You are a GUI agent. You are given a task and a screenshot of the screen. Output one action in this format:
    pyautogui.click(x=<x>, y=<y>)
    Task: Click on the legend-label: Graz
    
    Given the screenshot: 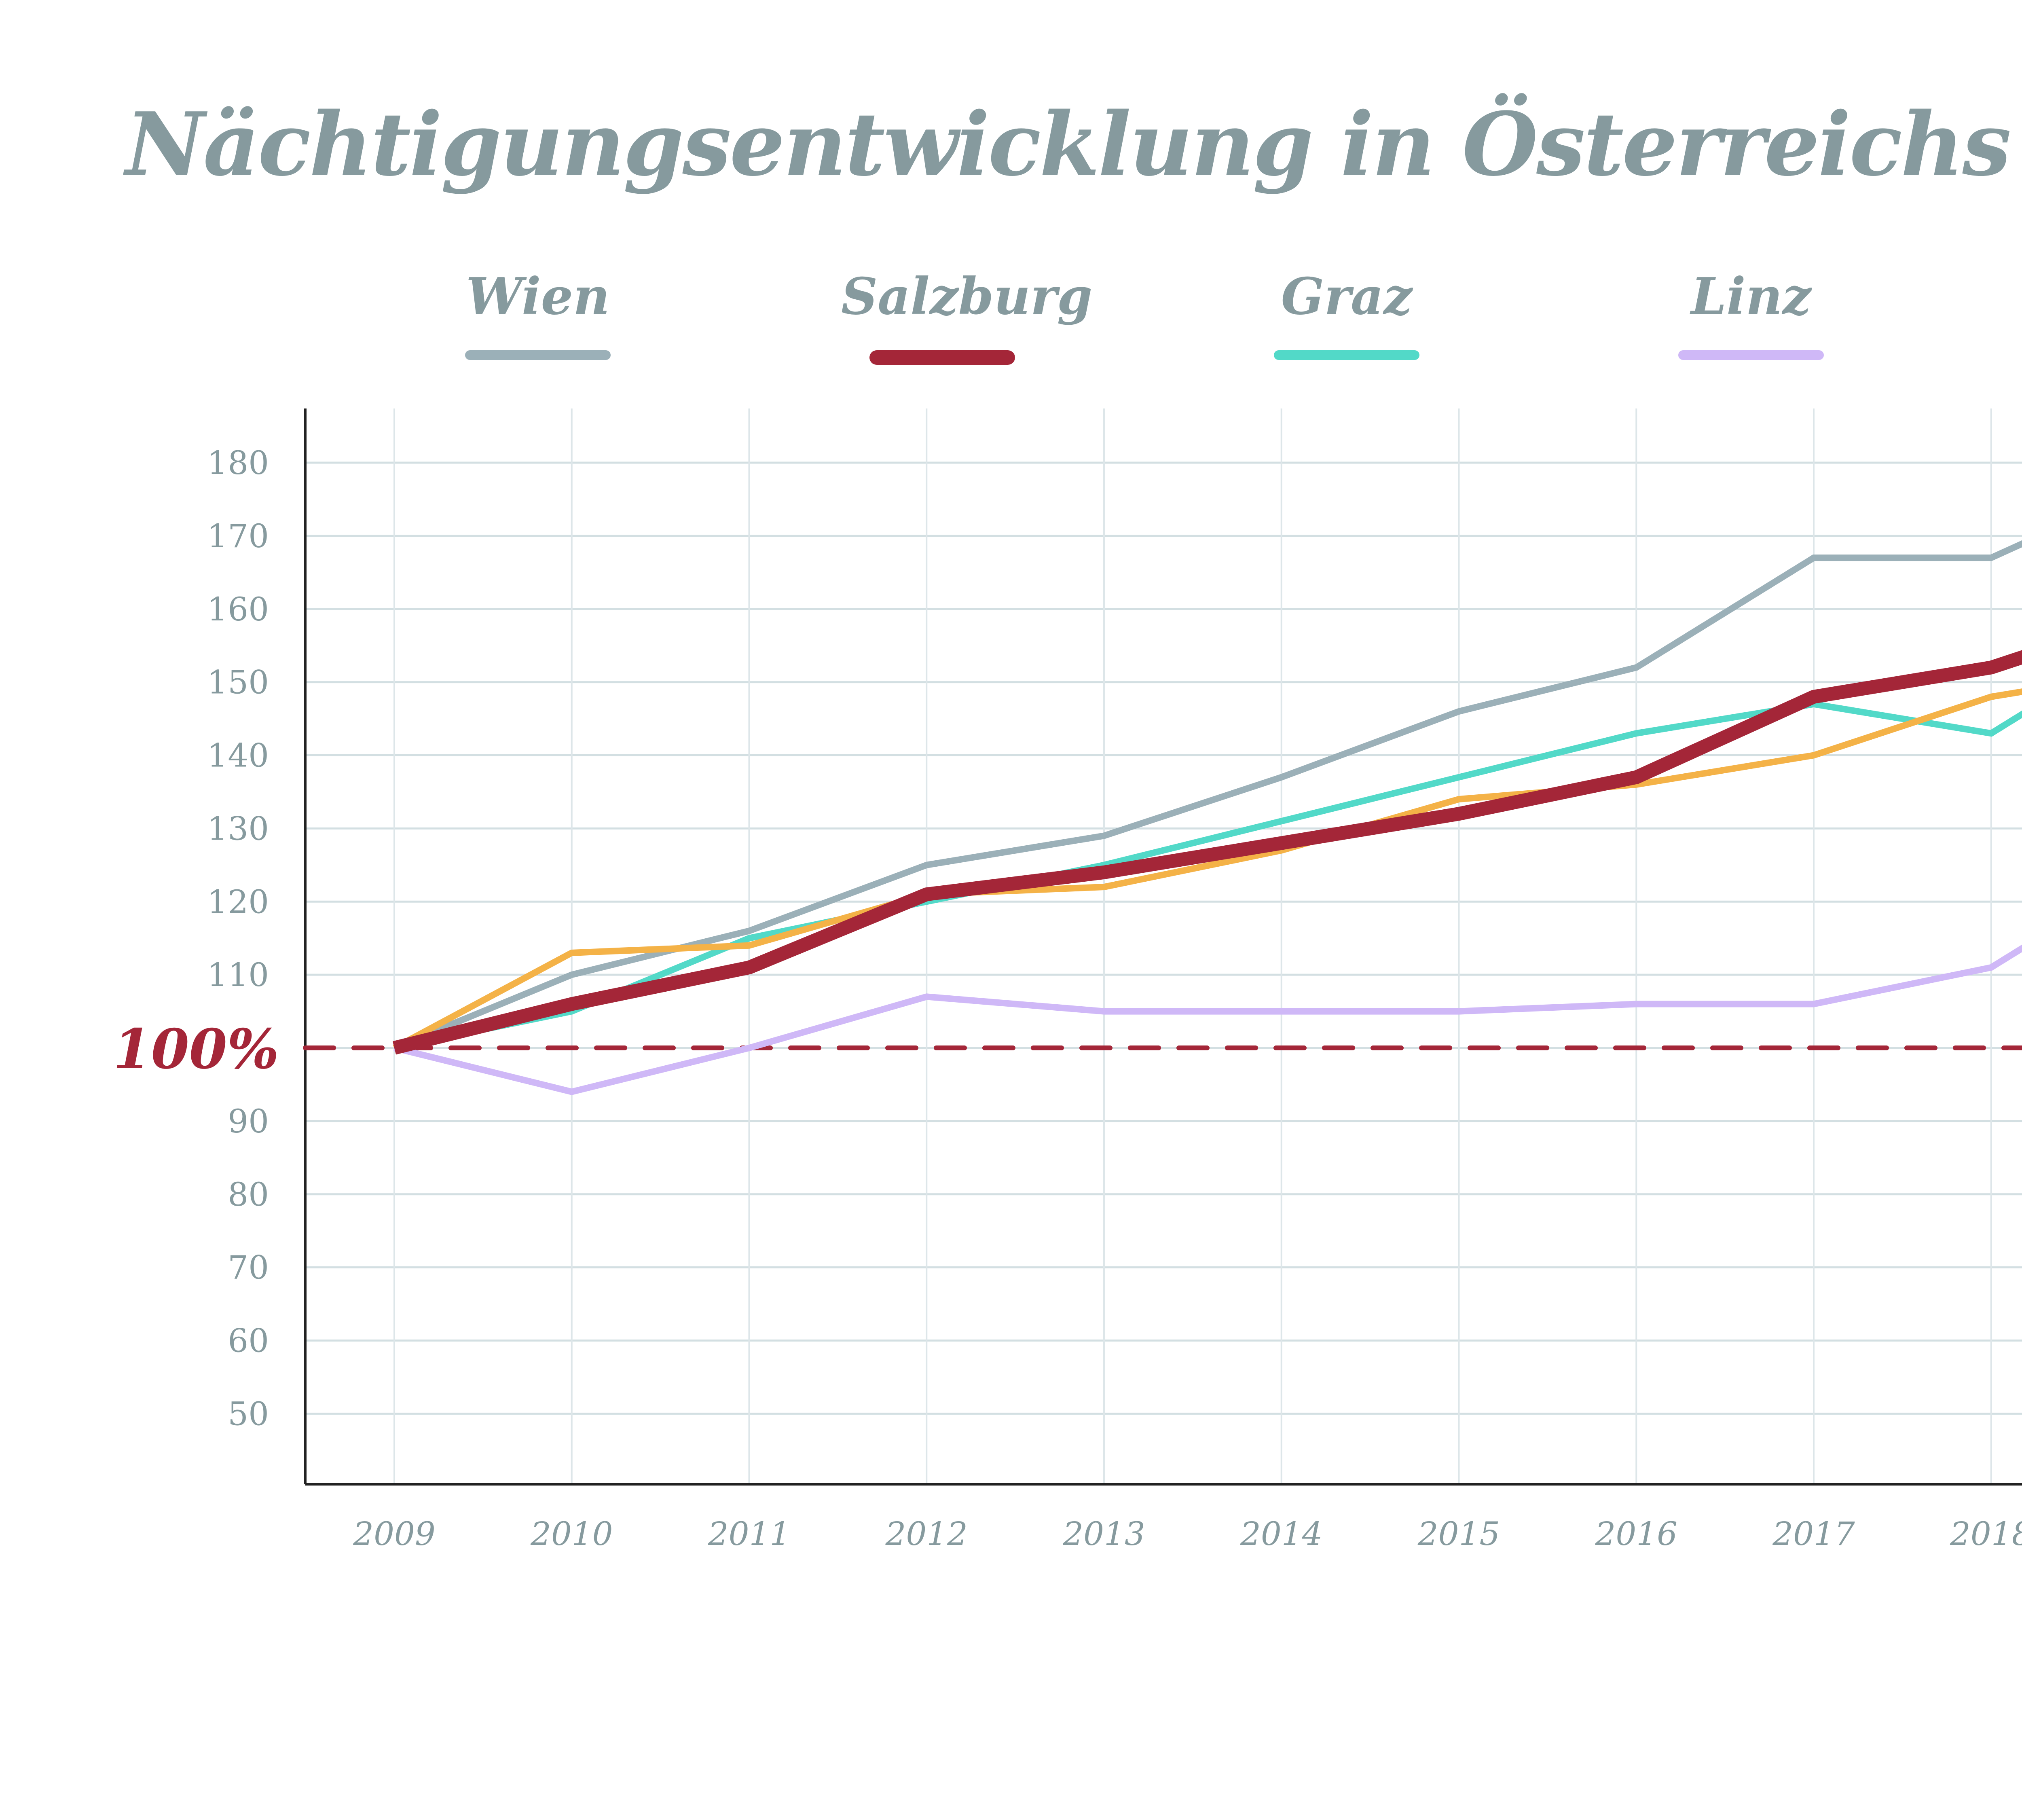 What is the action you would take?
    pyautogui.click(x=1347, y=296)
    